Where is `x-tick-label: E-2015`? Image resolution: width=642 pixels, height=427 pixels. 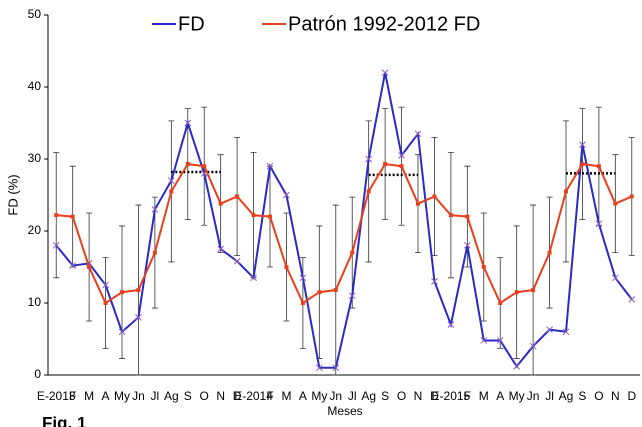 x-tick-label: E-2015 is located at coordinates (451, 396).